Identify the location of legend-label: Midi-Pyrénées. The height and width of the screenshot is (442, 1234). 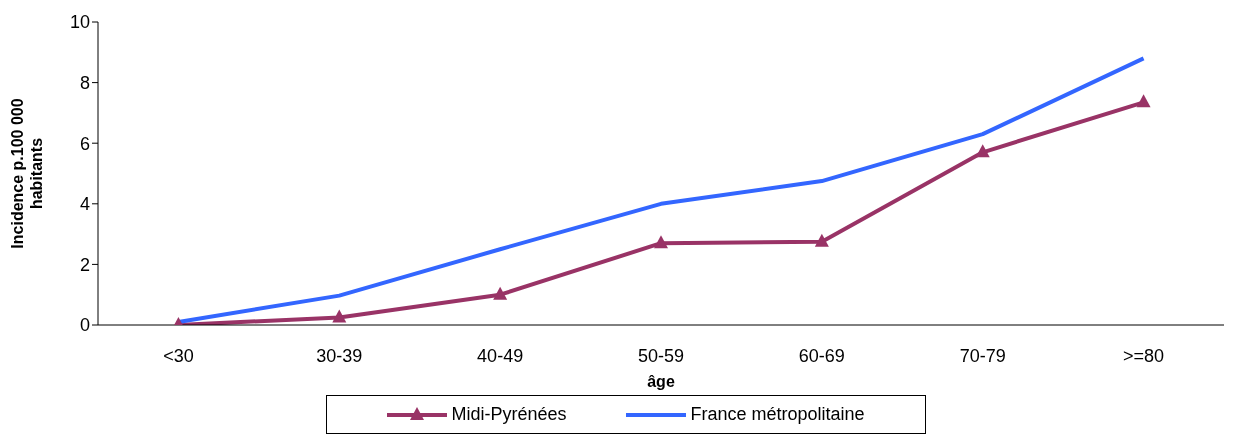
(509, 414).